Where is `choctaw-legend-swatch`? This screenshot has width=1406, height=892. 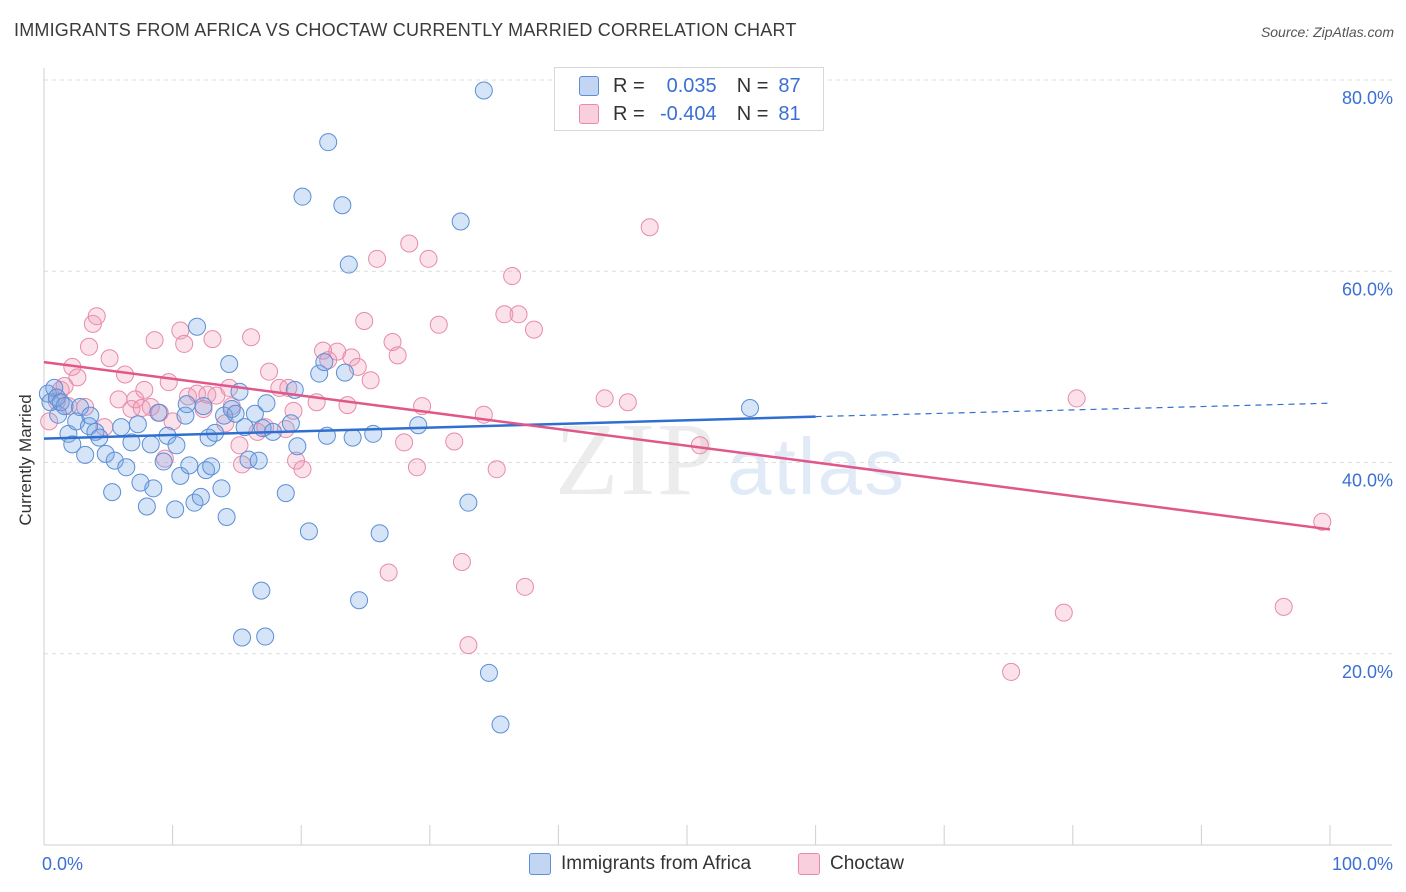 choctaw-legend-swatch is located at coordinates (809, 864).